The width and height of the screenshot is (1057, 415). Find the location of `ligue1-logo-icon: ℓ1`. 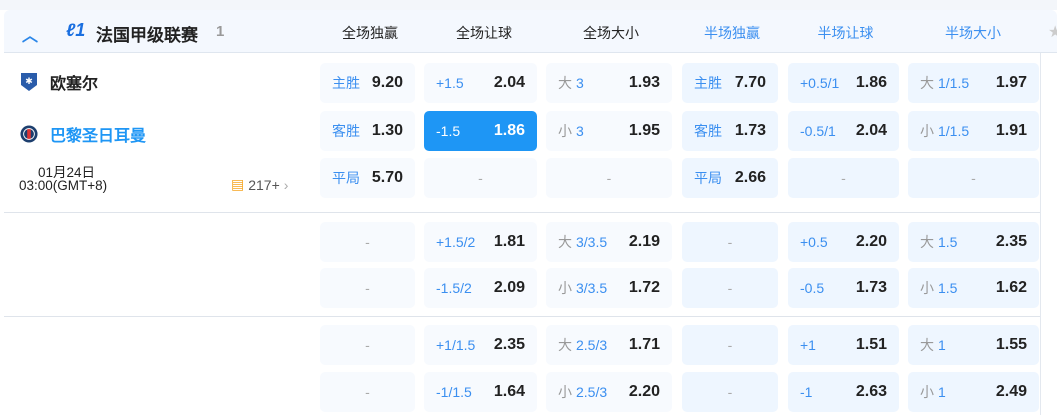

ligue1-logo-icon: ℓ1 is located at coordinates (76, 30).